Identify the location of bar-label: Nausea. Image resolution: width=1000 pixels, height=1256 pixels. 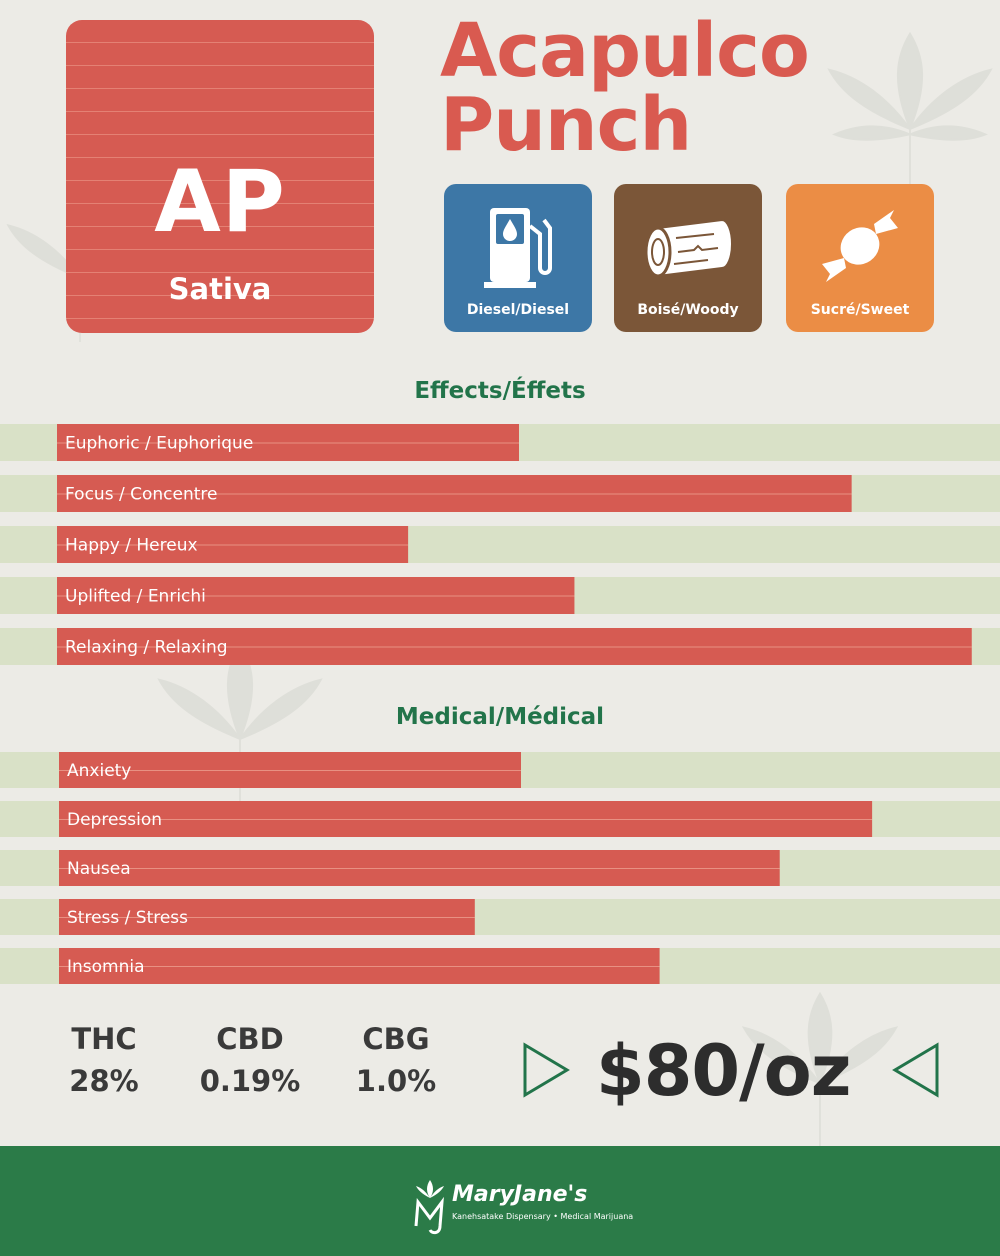
(99, 869).